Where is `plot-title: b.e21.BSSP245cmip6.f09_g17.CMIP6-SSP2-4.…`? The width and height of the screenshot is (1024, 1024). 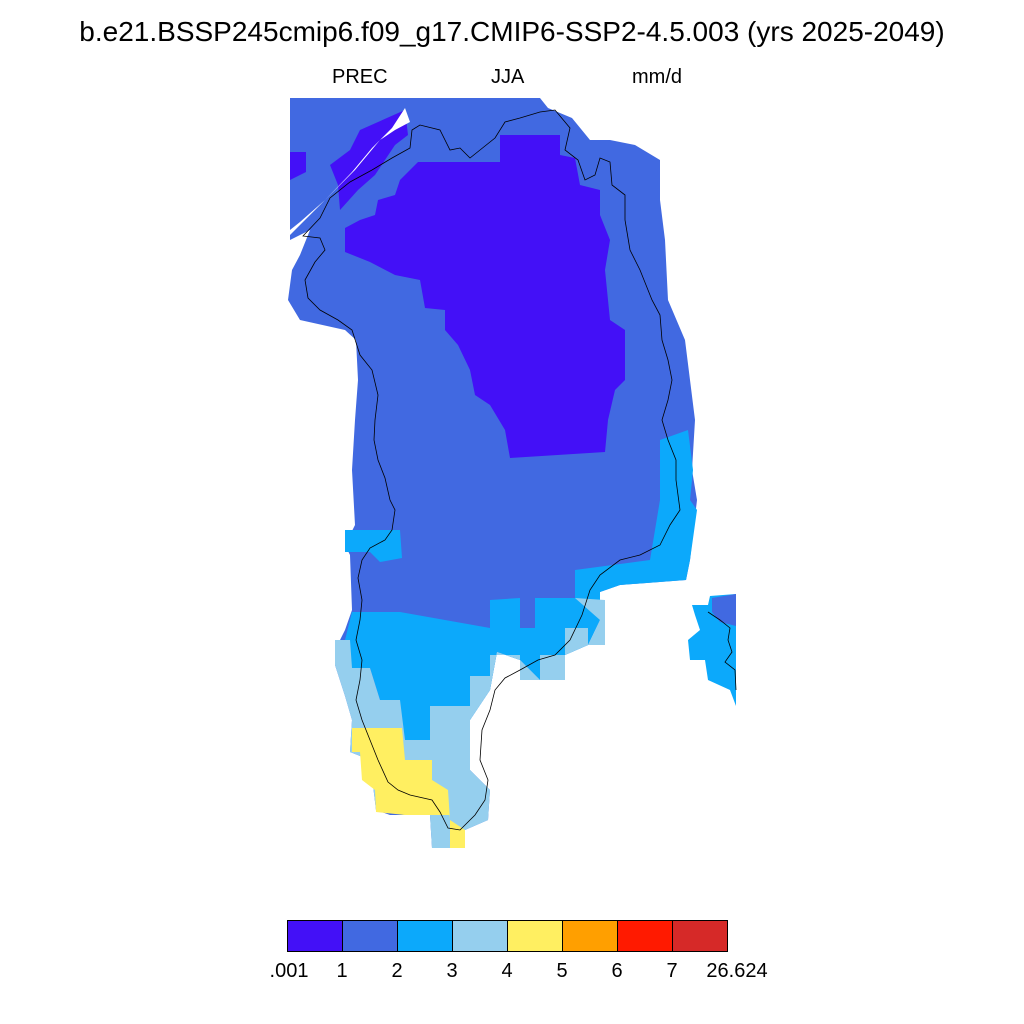 plot-title: b.e21.BSSP245cmip6.f09_g17.CMIP6-SSP2-4.… is located at coordinates (512, 31).